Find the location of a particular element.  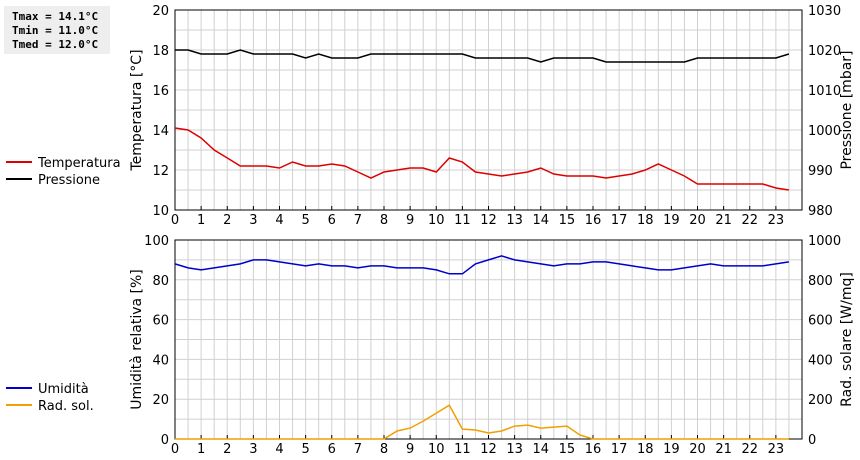

y-right-tick-label: 400 is located at coordinates (820, 360).